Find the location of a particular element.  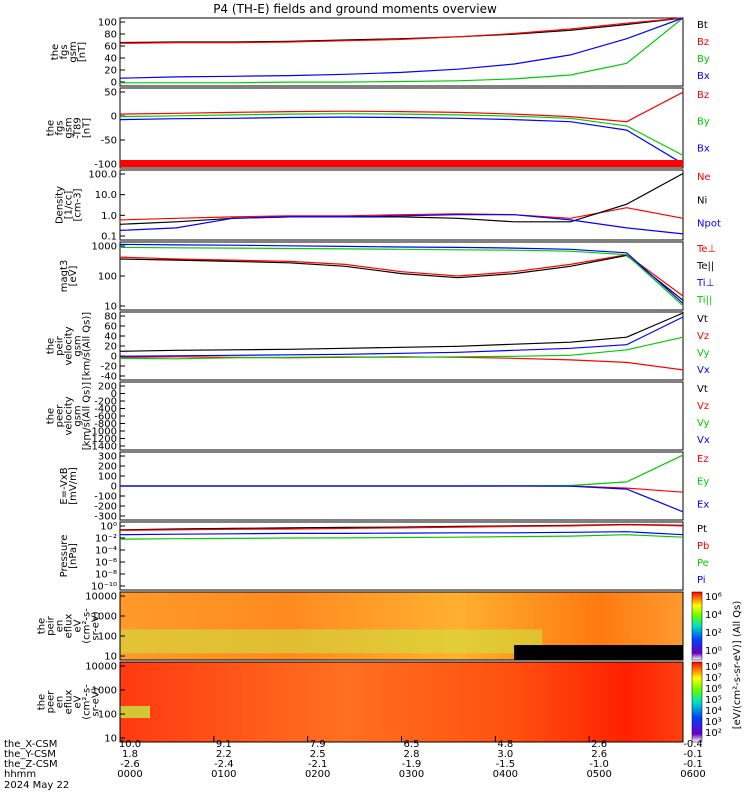

y-axis-label: eV is located at coordinates (78, 701).